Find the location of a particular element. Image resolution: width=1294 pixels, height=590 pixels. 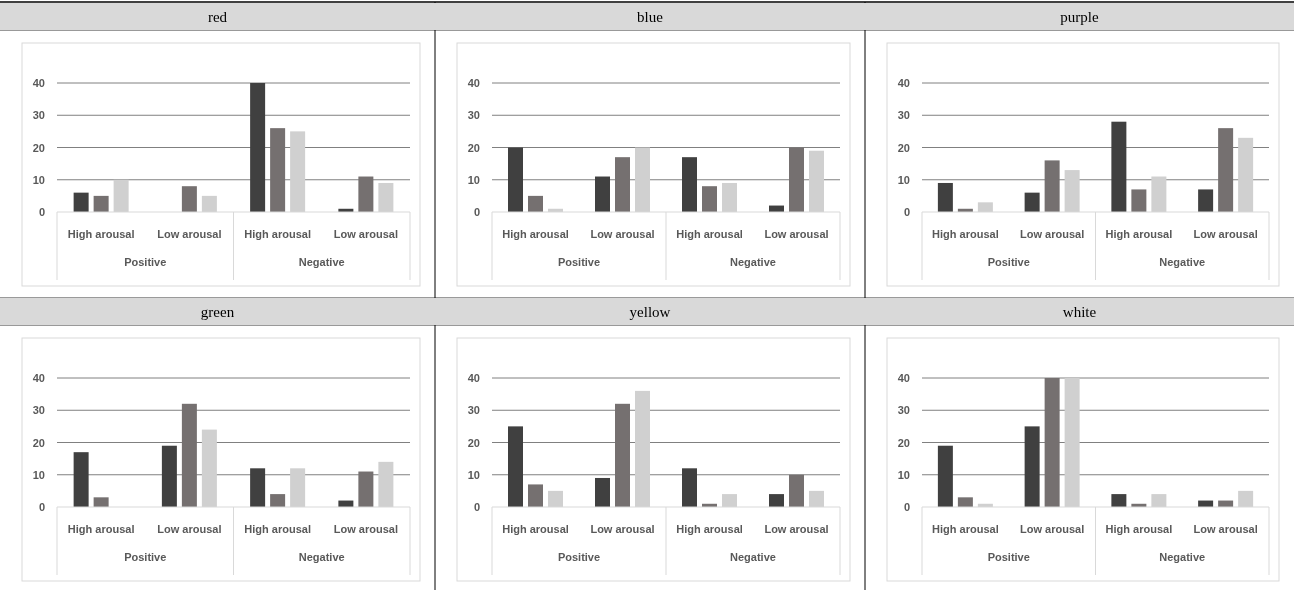

chart-title: purple is located at coordinates (1079, 17).